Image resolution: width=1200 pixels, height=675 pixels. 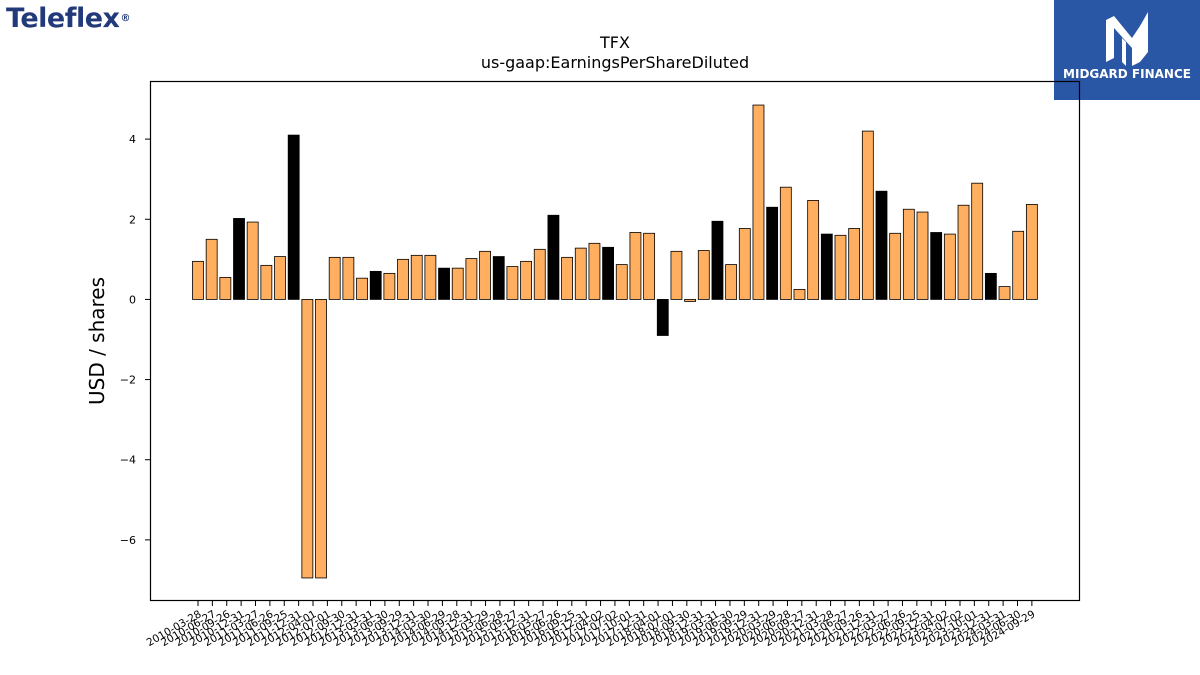 I want to click on y-tick-label: 2, so click(x=132, y=219).